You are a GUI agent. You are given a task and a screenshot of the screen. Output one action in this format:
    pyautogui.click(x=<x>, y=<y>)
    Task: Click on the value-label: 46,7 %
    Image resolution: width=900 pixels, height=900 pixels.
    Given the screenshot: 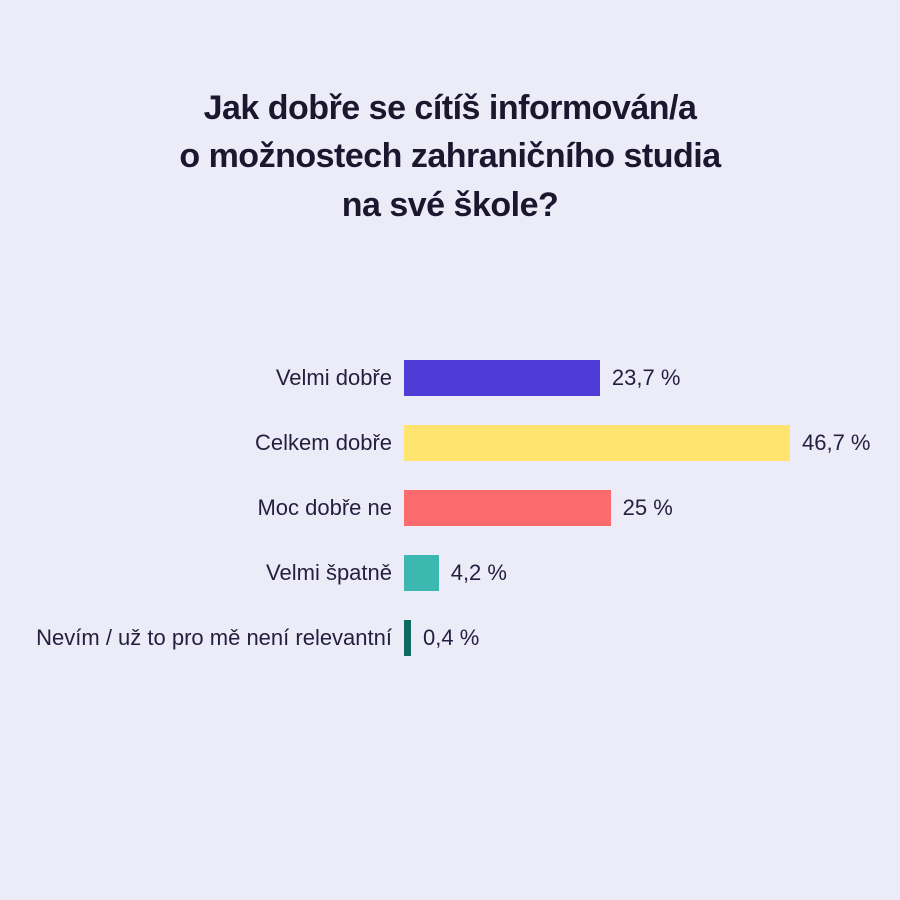 What is the action you would take?
    pyautogui.click(x=836, y=442)
    